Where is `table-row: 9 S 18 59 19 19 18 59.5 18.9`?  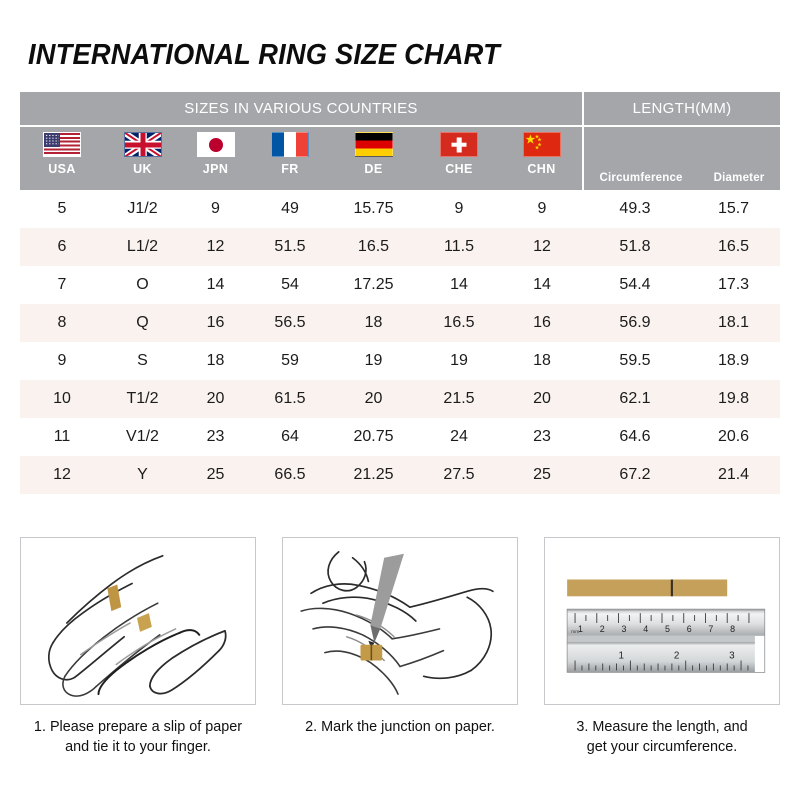
table-row: 9 S 18 59 19 19 18 59.5 18.9 is located at coordinates (400, 361).